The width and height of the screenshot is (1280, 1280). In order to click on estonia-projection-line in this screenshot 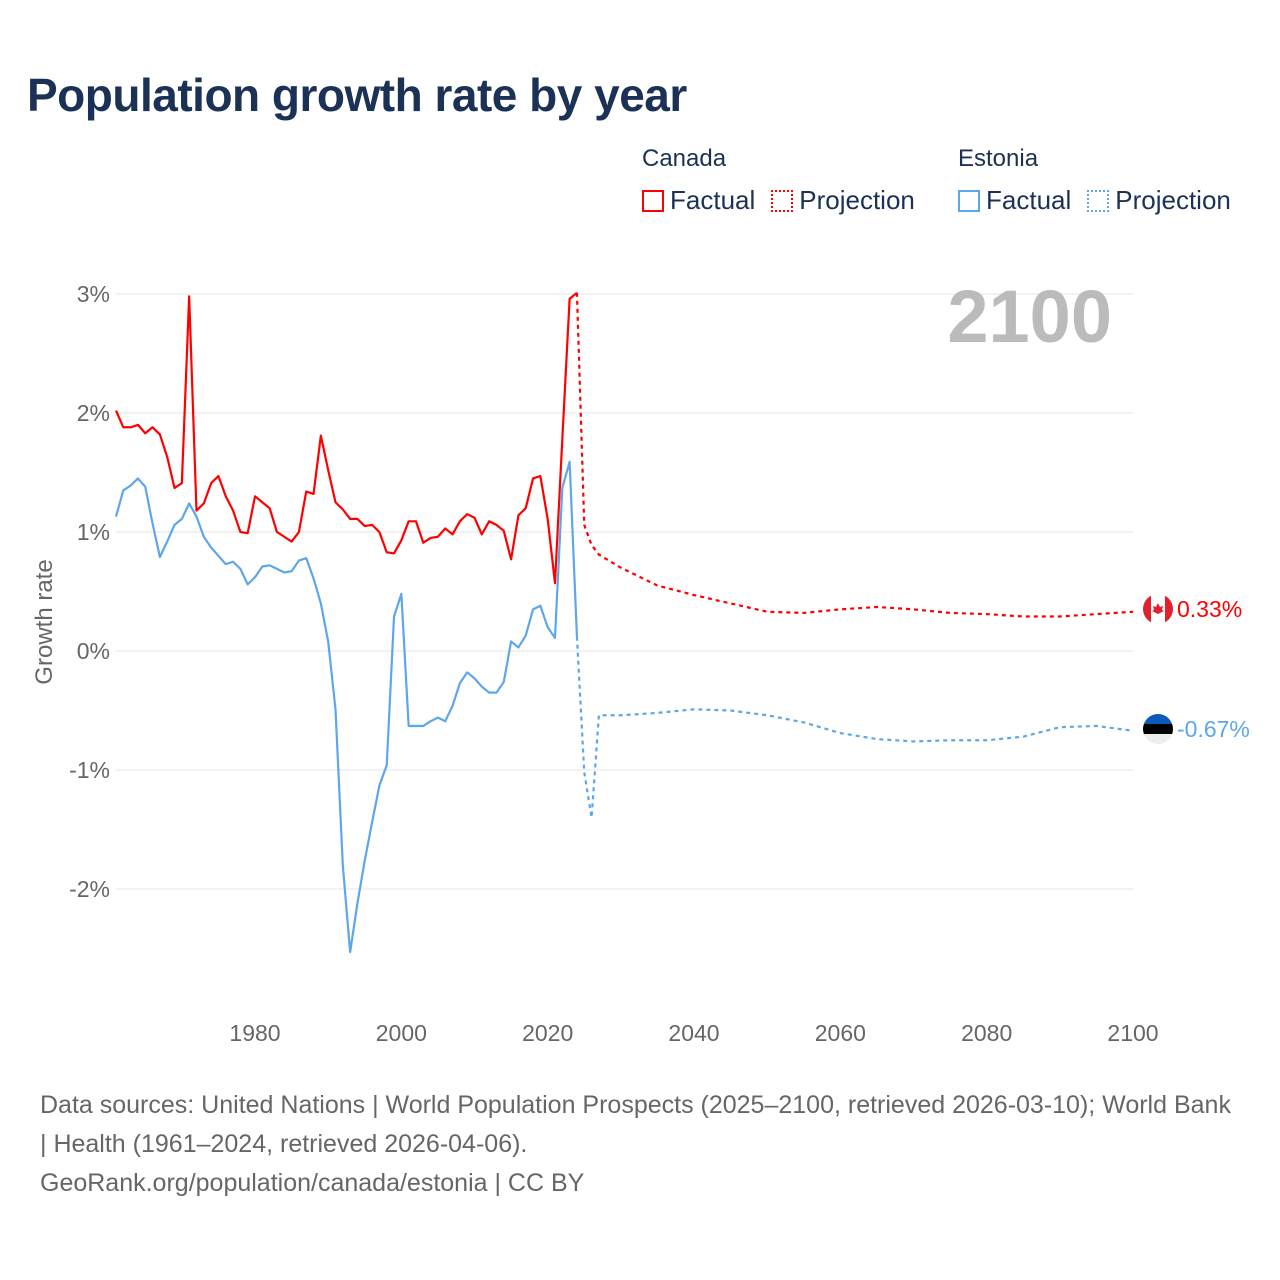, I will do `click(854, 727)`.